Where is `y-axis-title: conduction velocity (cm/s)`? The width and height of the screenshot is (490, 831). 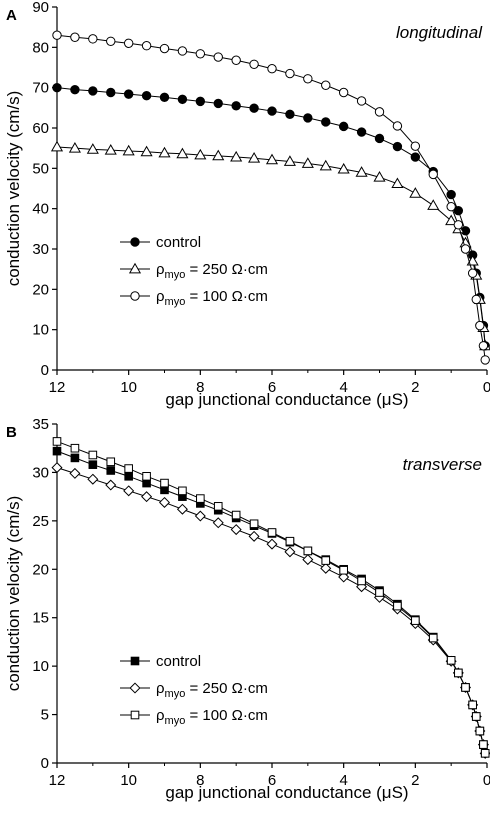 y-axis-title: conduction velocity (cm/s) is located at coordinates (13, 189).